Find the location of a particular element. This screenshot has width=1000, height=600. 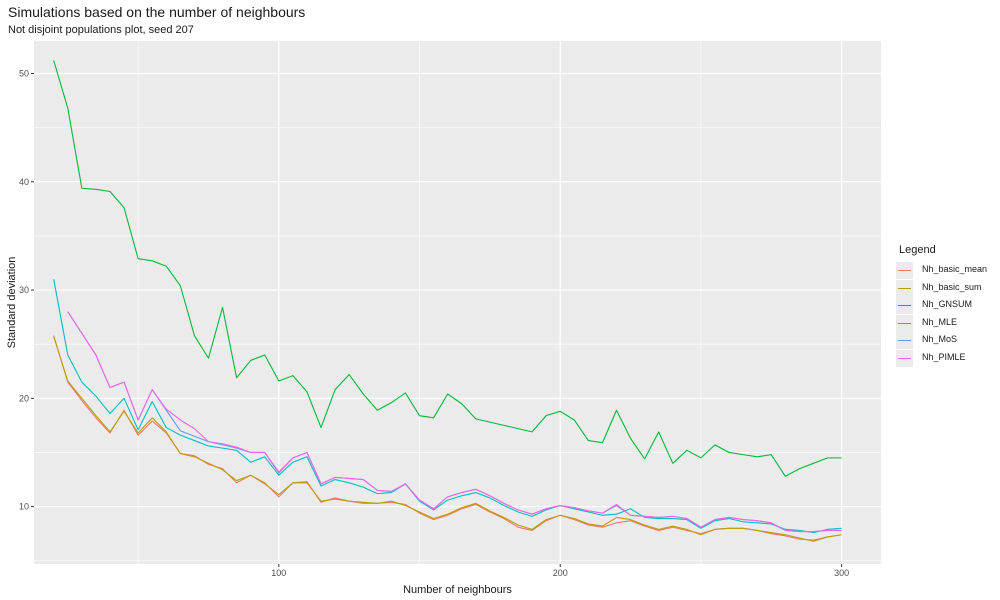

legend-item-nh-gnsum: Nh_GNSUM is located at coordinates (948, 306).